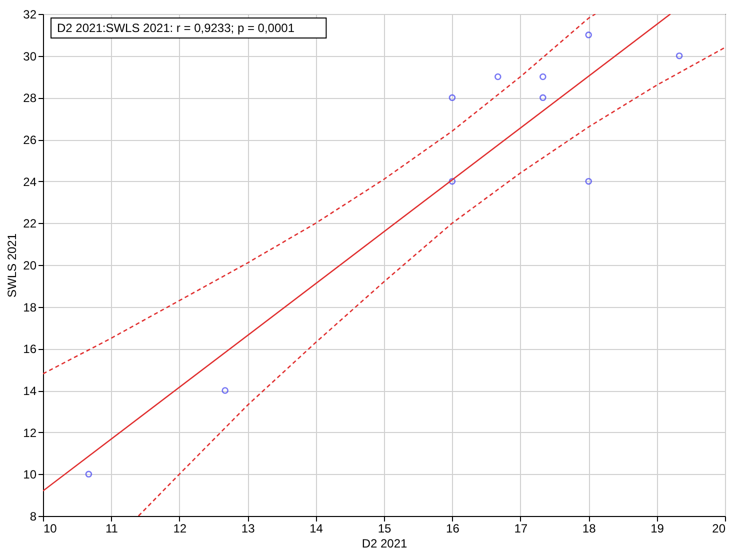 The image size is (738, 554). I want to click on y-tick-label: 8, so click(33, 517).